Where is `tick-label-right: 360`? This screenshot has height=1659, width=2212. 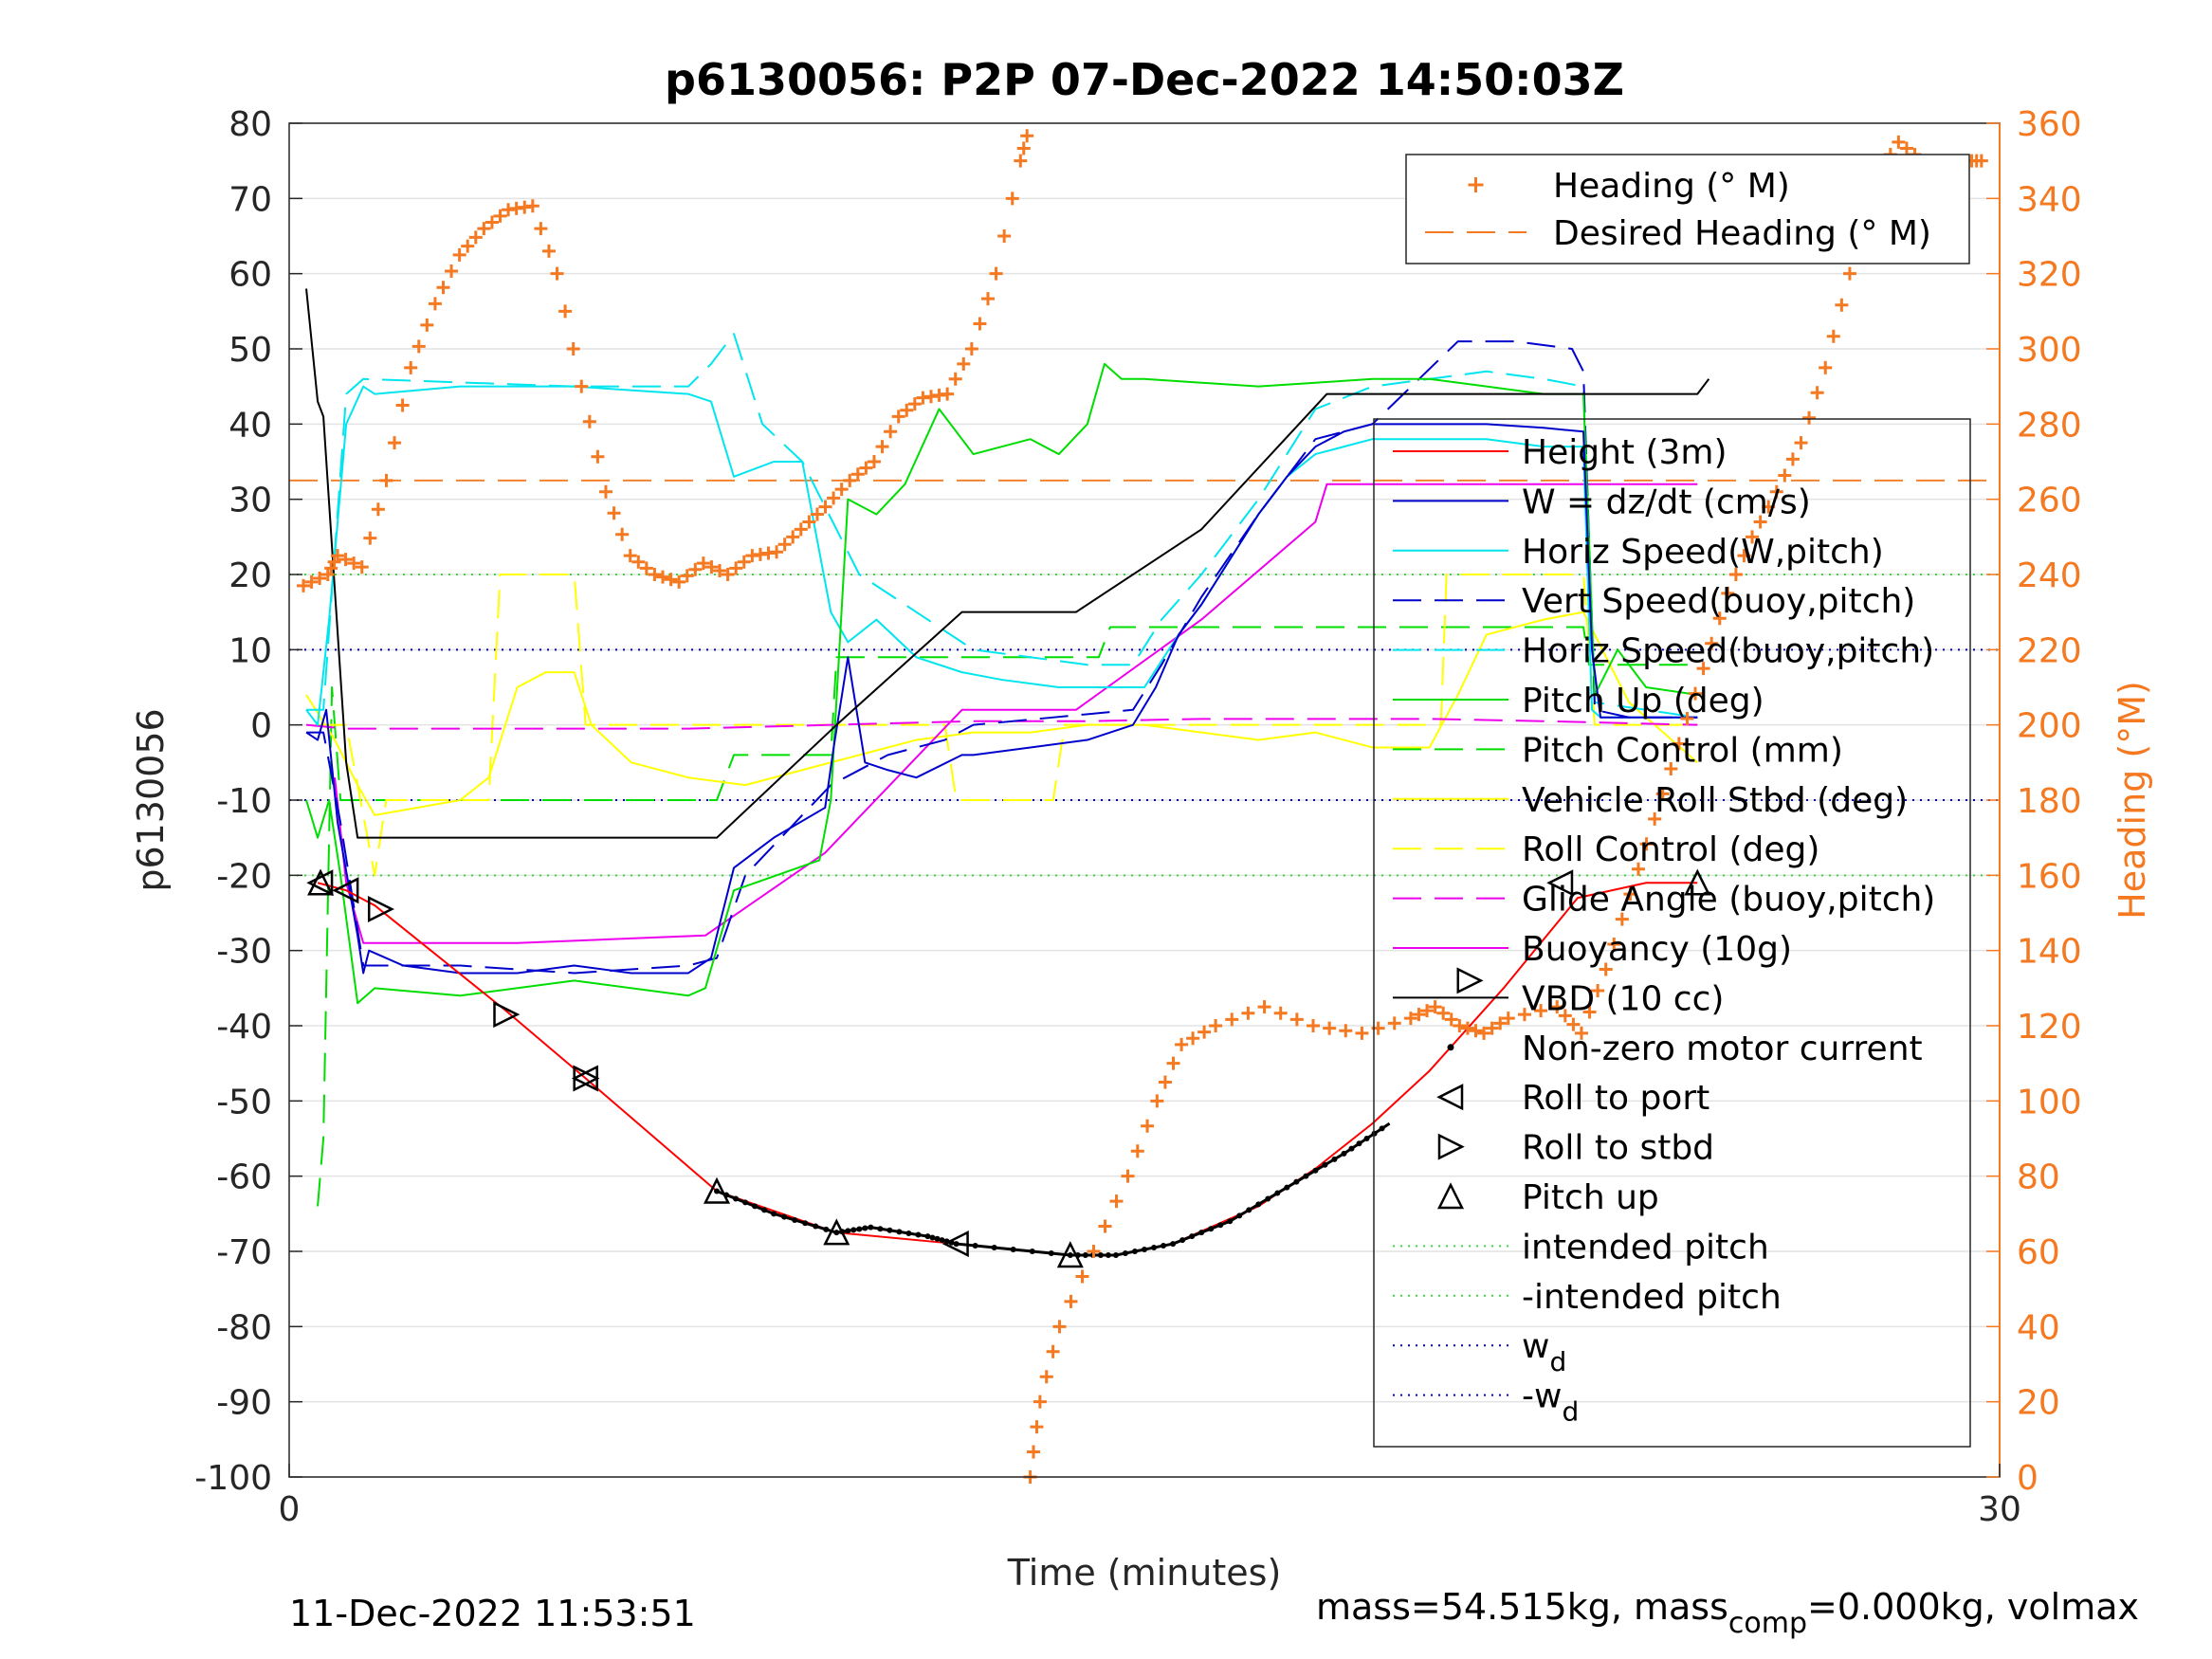
tick-label-right: 360 is located at coordinates (2049, 124).